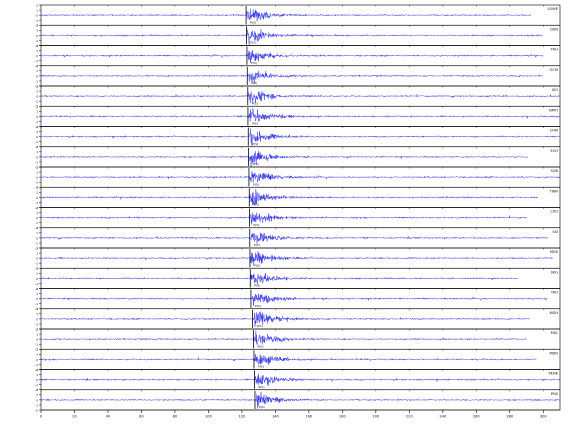  Describe the element at coordinates (554, 293) in the screenshot. I see `station-label: TAO` at that location.